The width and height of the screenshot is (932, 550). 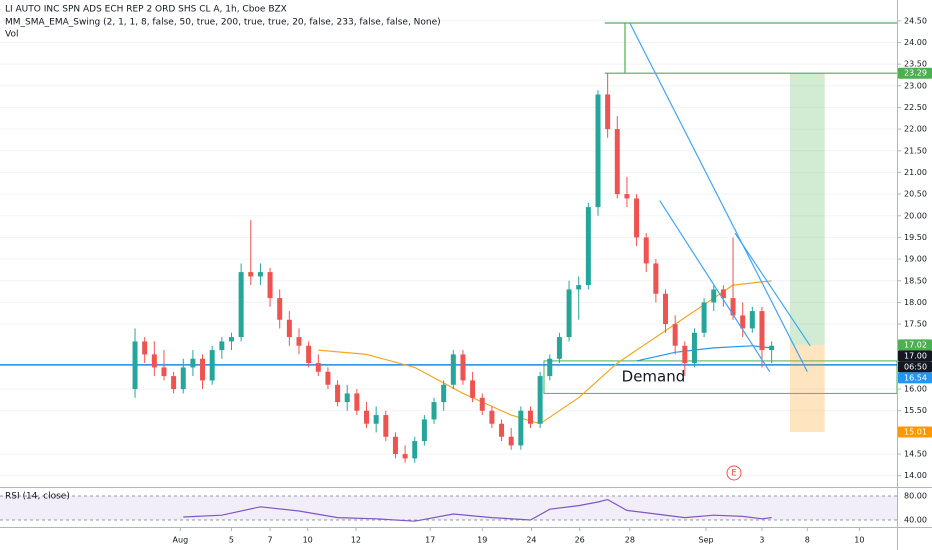 I want to click on demand-zone, so click(x=720, y=377).